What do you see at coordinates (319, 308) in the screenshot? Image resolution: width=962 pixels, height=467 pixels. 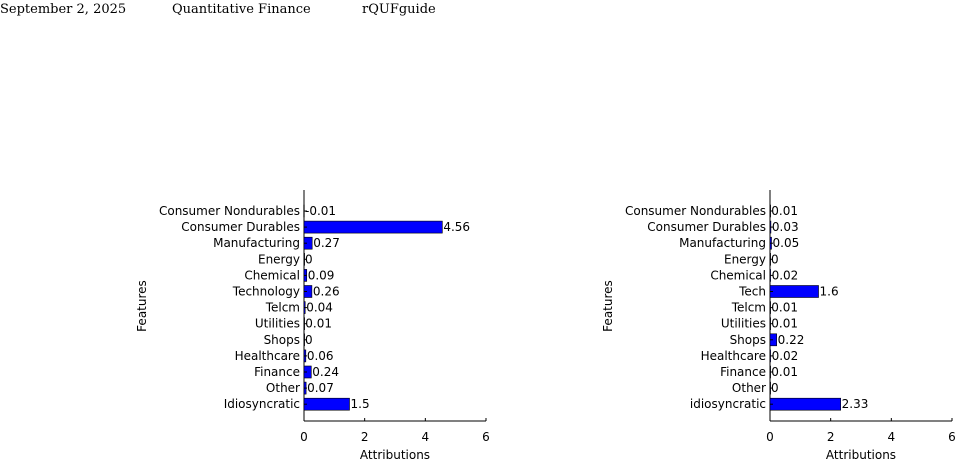 I see `chart1-value-label: 0.04` at bounding box center [319, 308].